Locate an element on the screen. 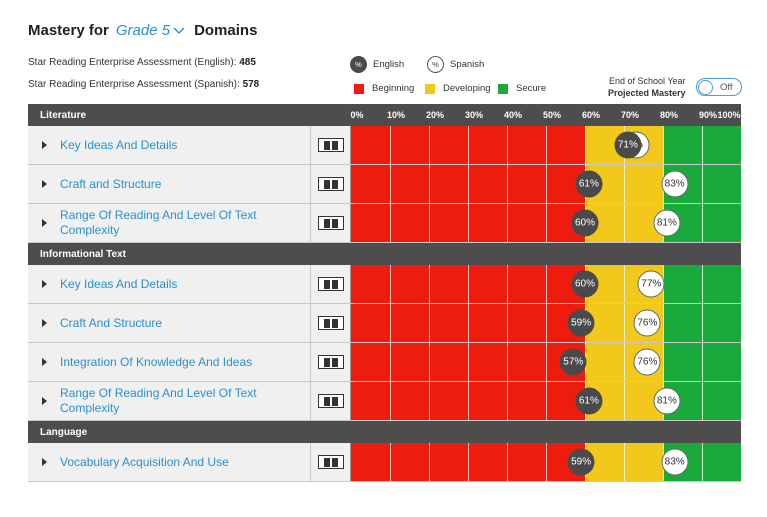  domain-link: Craft And Structure is located at coordinates (111, 322).